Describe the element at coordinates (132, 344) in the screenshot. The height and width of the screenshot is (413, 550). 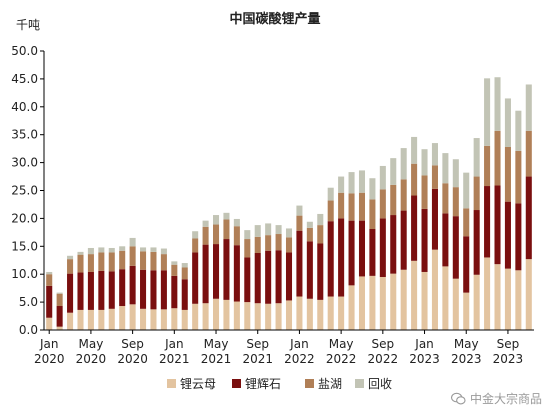
I see `x-tick-label-month: Sep` at that location.